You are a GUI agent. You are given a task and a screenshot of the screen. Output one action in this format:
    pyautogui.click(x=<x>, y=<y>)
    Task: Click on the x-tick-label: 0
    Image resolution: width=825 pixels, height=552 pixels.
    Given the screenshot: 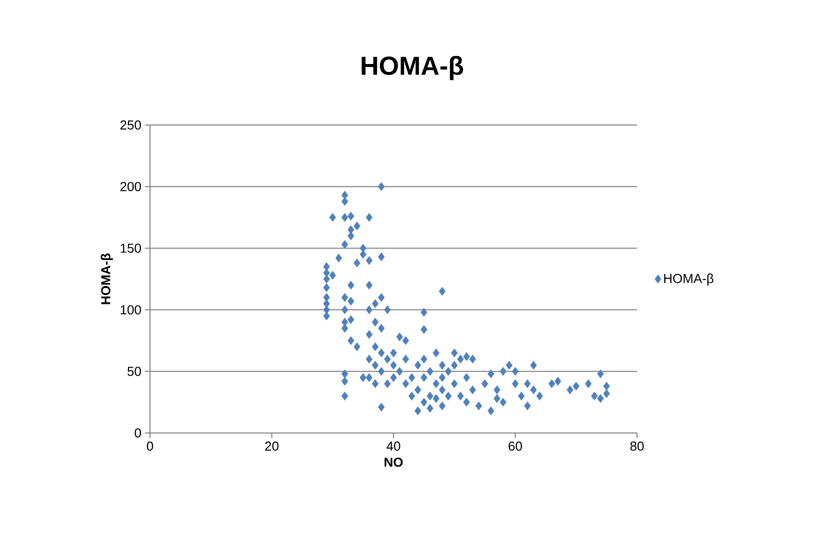 What is the action you would take?
    pyautogui.click(x=150, y=446)
    